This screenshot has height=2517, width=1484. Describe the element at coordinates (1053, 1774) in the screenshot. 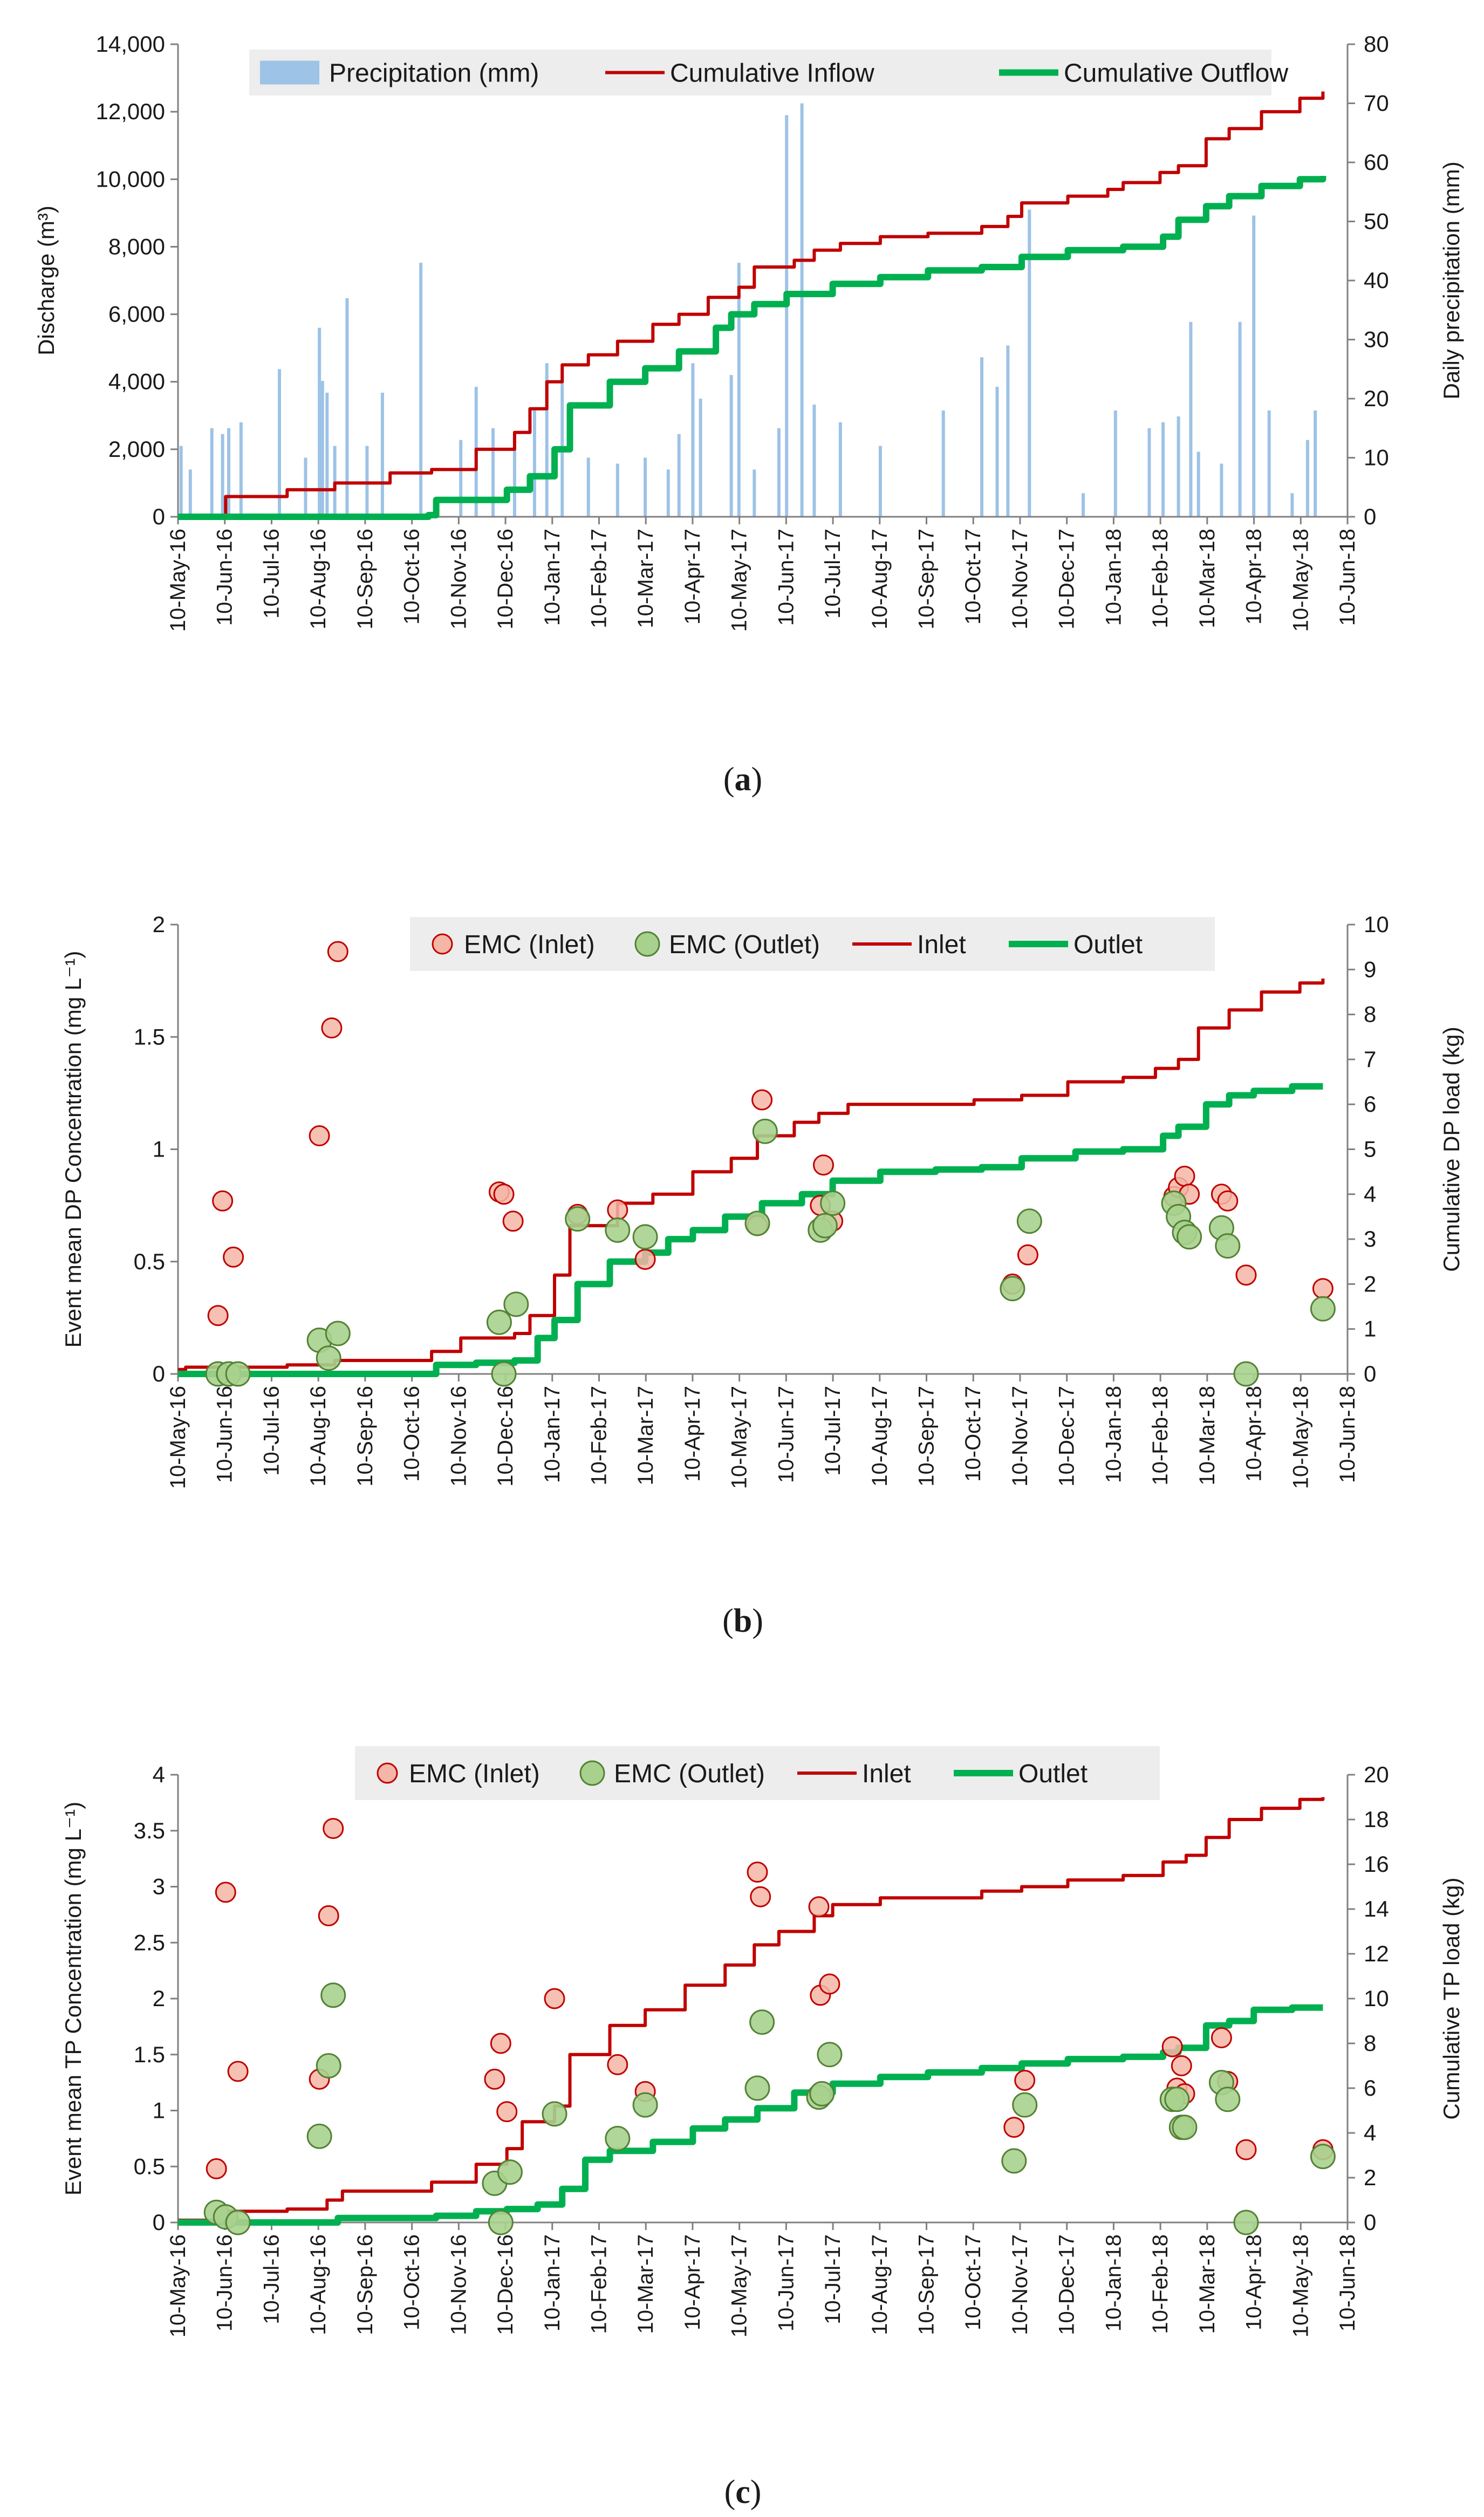

I see `legend-label: Outlet` at that location.